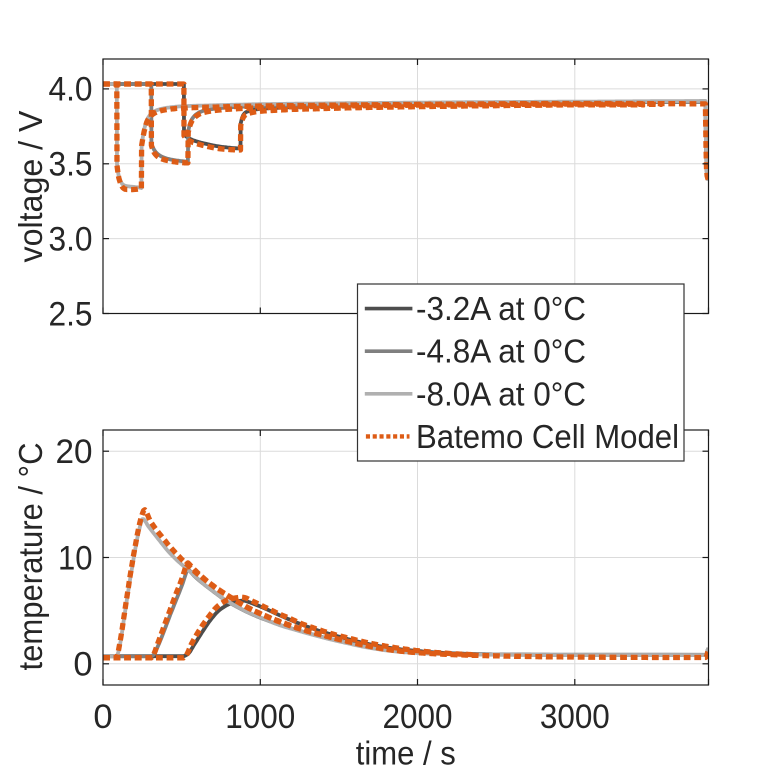 This screenshot has height=781, width=781. What do you see at coordinates (71, 90) in the screenshot?
I see `svg-text: 4.0` at bounding box center [71, 90].